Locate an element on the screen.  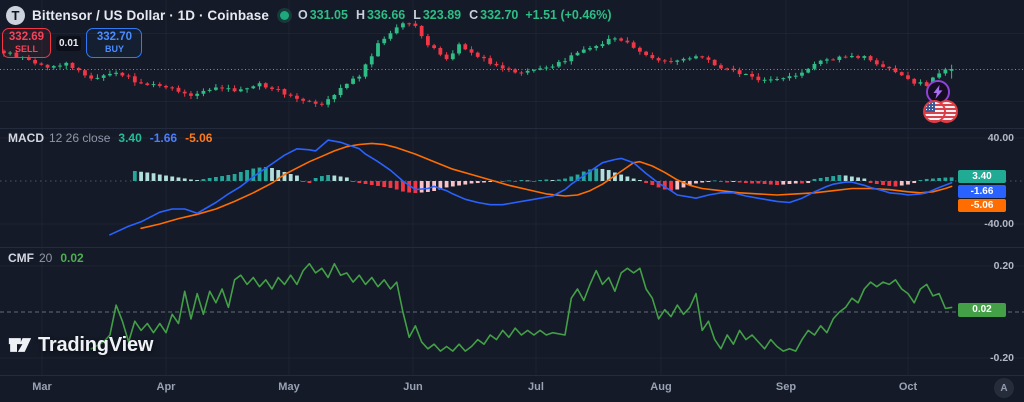
tradingview-logo: TradingView is located at coordinates (80, 345).